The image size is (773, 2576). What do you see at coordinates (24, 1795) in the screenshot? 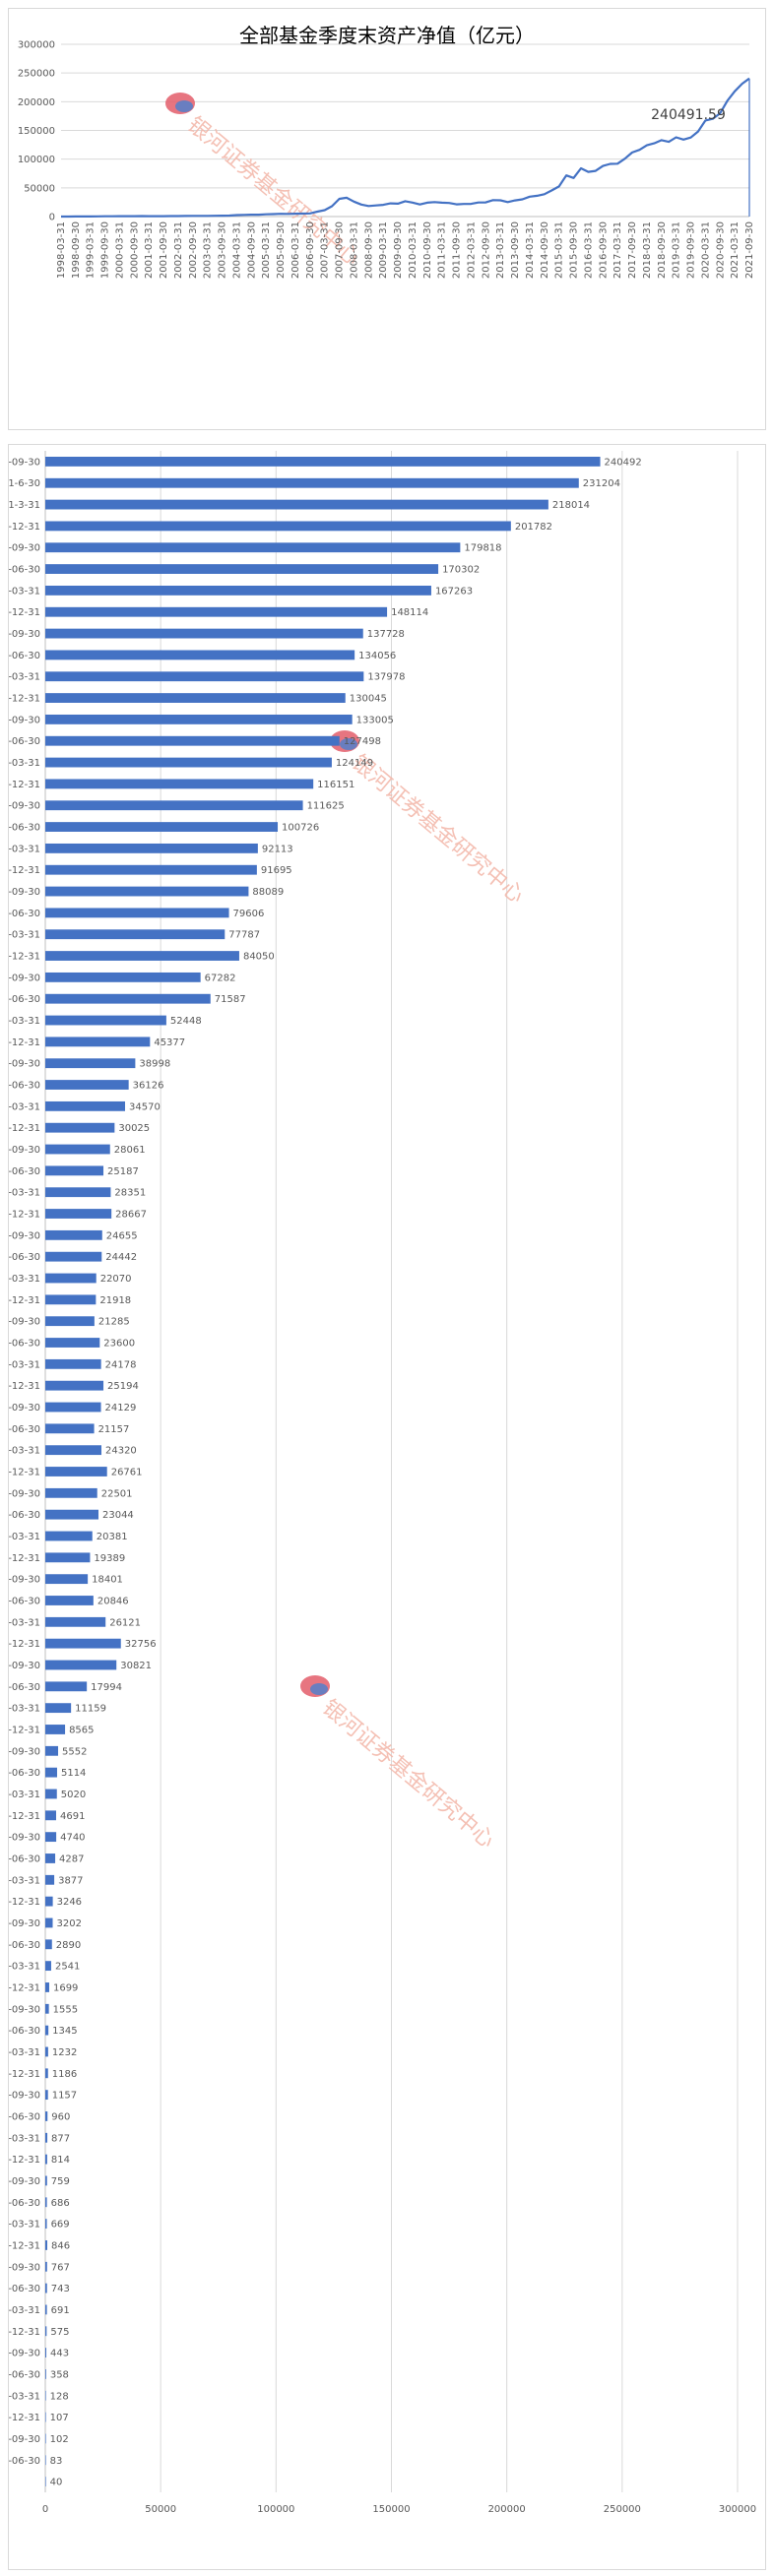
I see `y-category-label: 2006-03-31` at bounding box center [24, 1795].